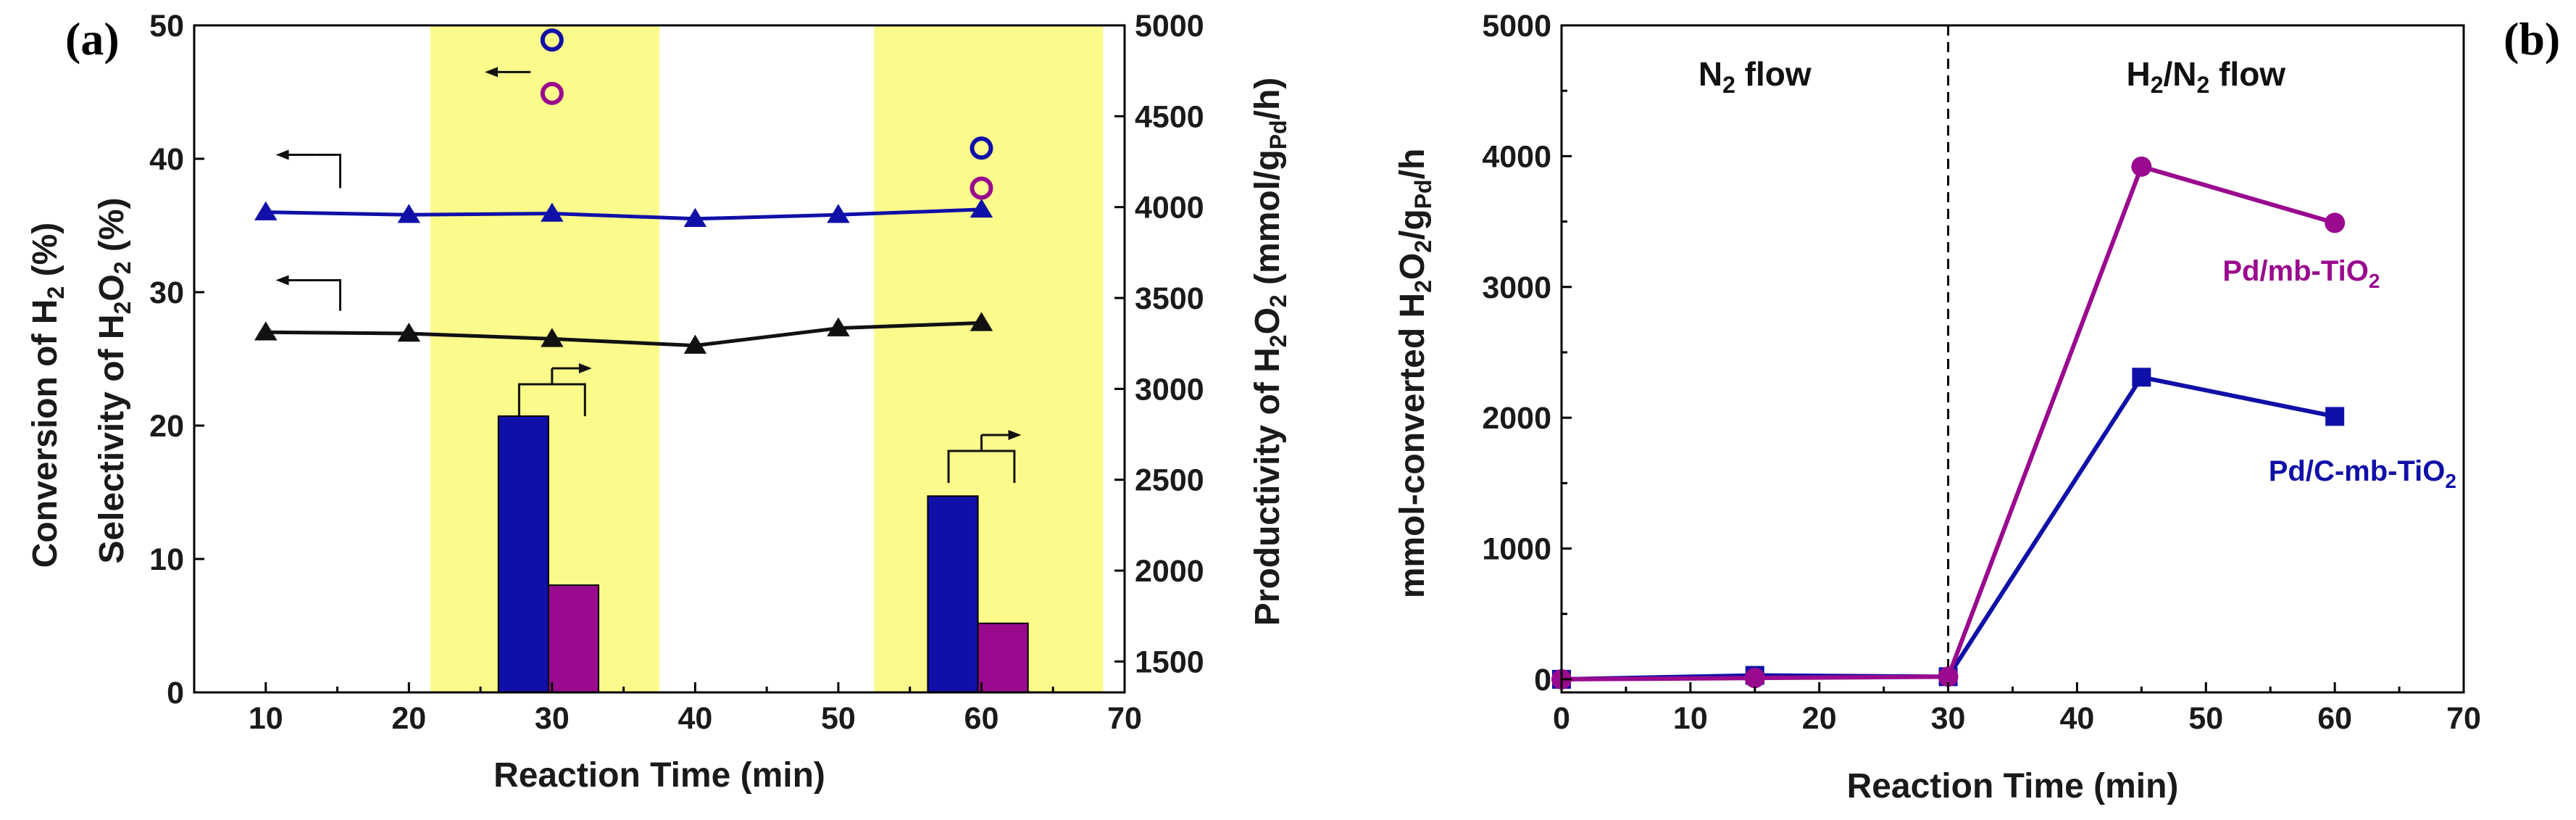 The width and height of the screenshot is (2576, 820). I want to click on line-black, so click(623, 334).